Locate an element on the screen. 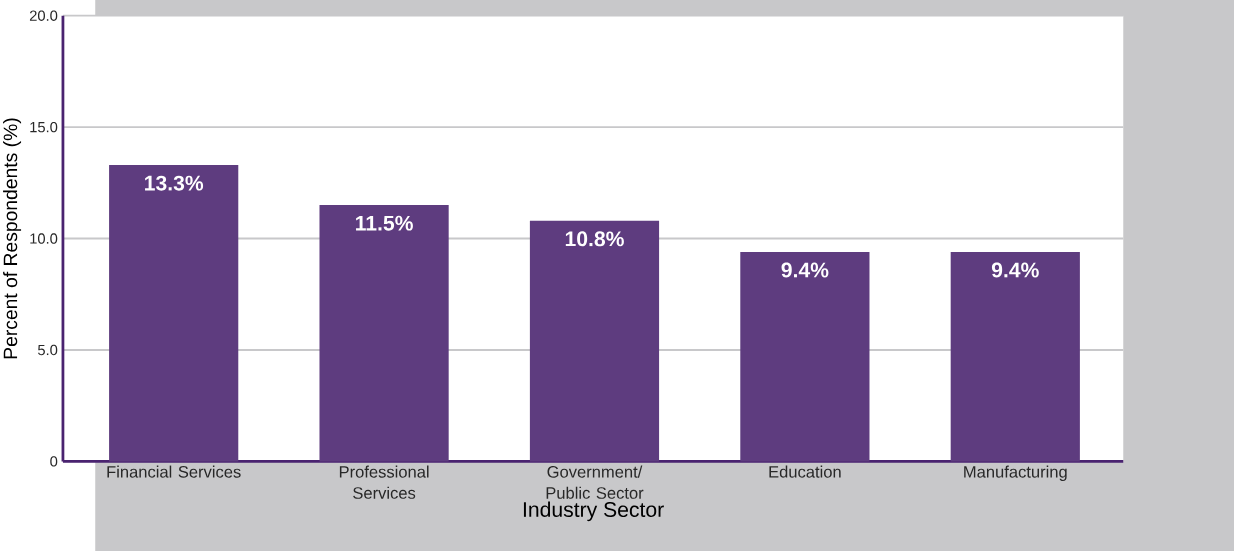  y-tick-label: 20.0 is located at coordinates (43, 15).